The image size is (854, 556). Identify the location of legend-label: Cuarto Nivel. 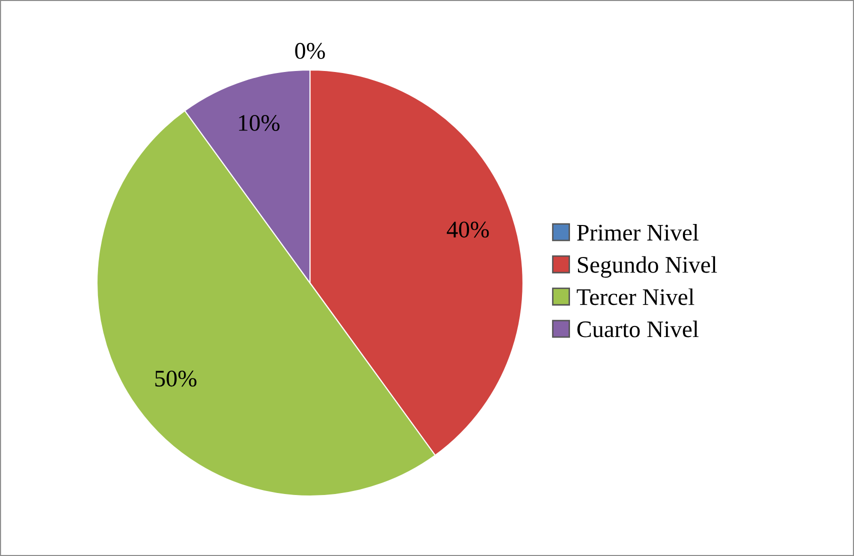
(638, 329).